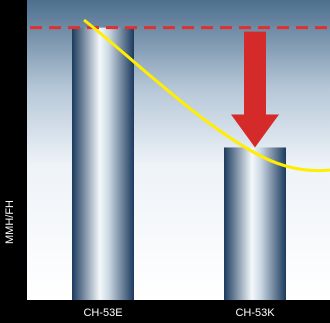 This screenshot has width=330, height=323. I want to click on x-tick-label: CH-53K, so click(255, 313).